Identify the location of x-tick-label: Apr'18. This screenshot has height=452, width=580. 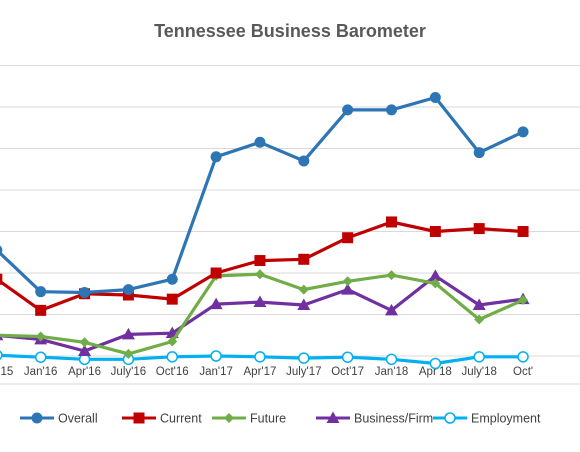
(435, 372).